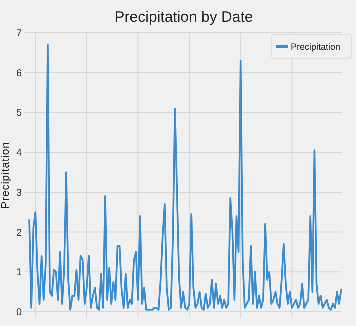  I want to click on y-tick-label: 5, so click(19, 114).